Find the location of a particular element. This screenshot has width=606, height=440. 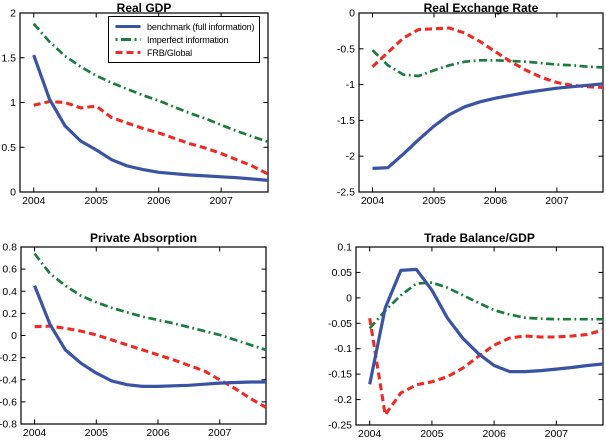

svg-text: -0.05 is located at coordinates (340, 324).